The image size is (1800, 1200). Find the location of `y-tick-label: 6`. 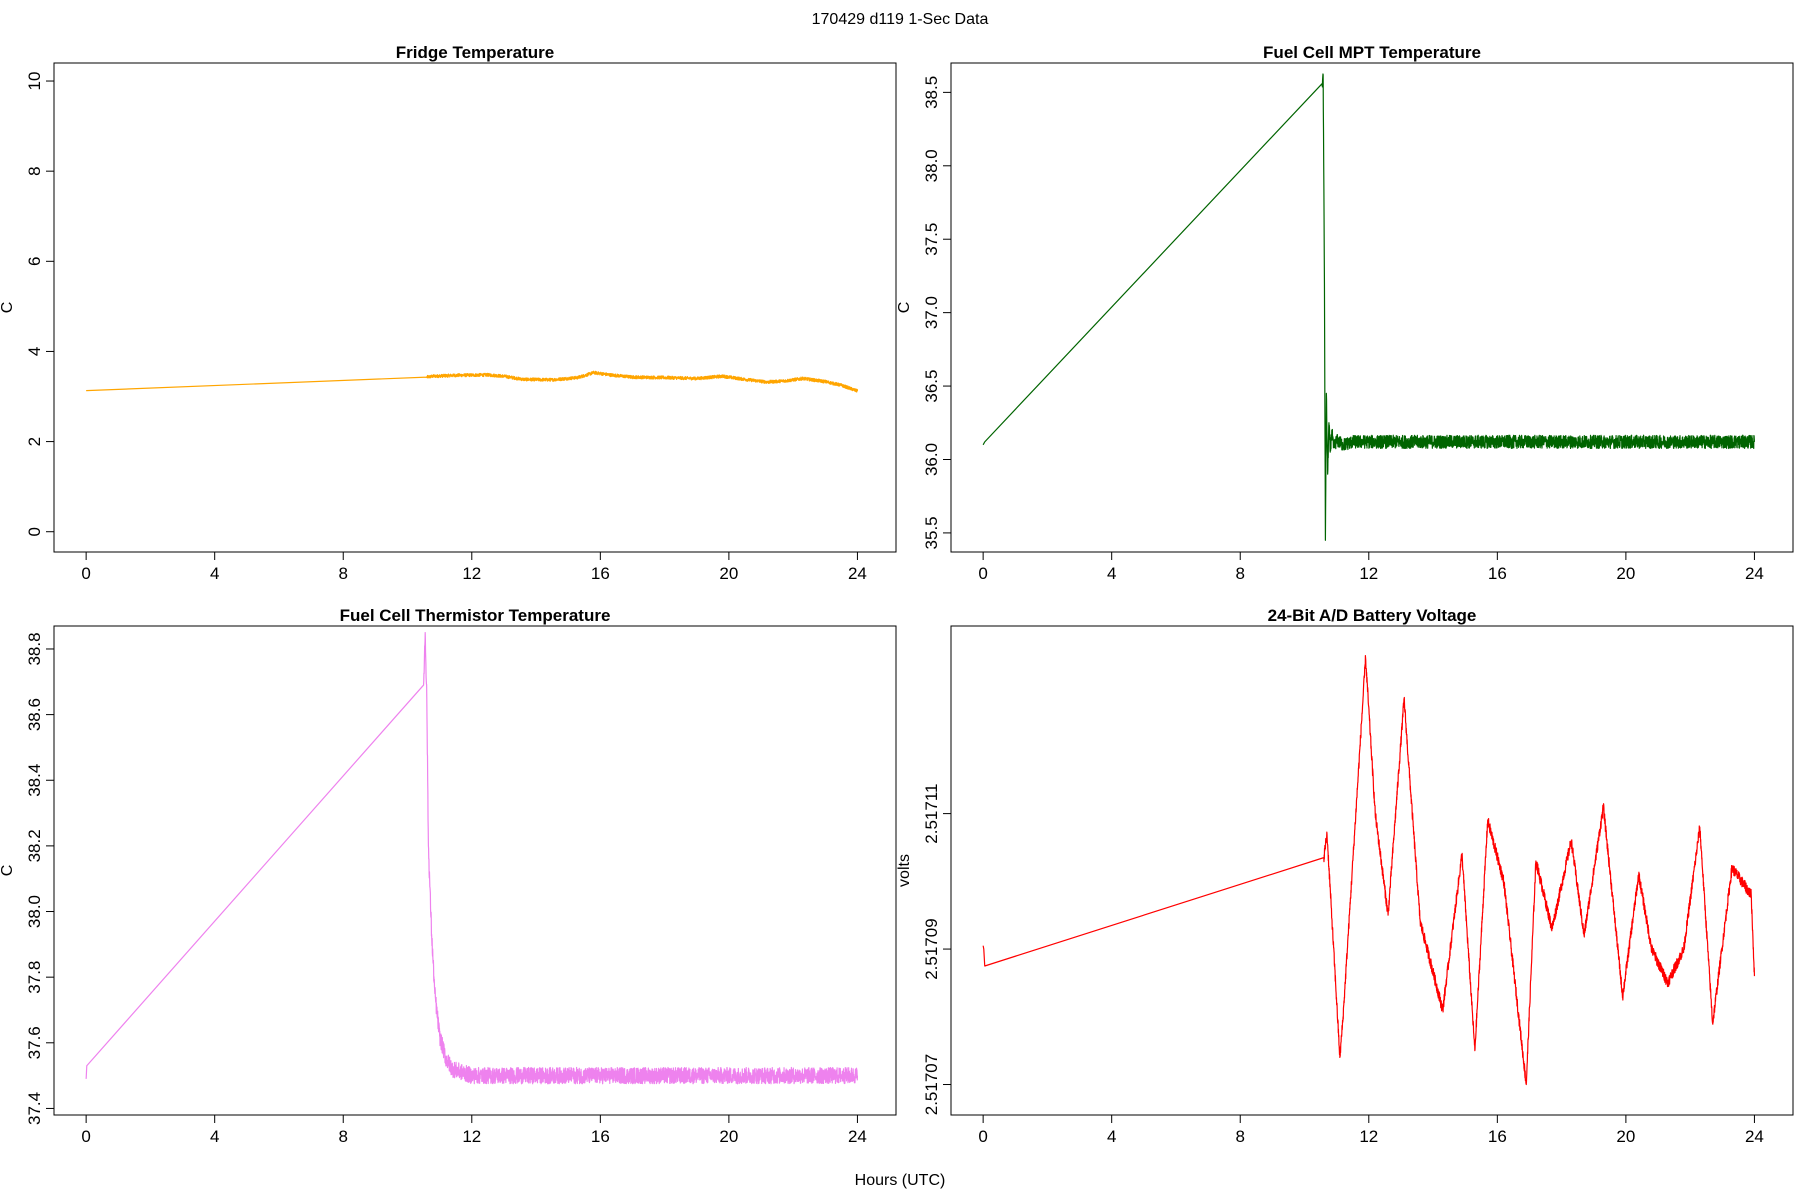

y-tick-label: 6 is located at coordinates (34, 261).